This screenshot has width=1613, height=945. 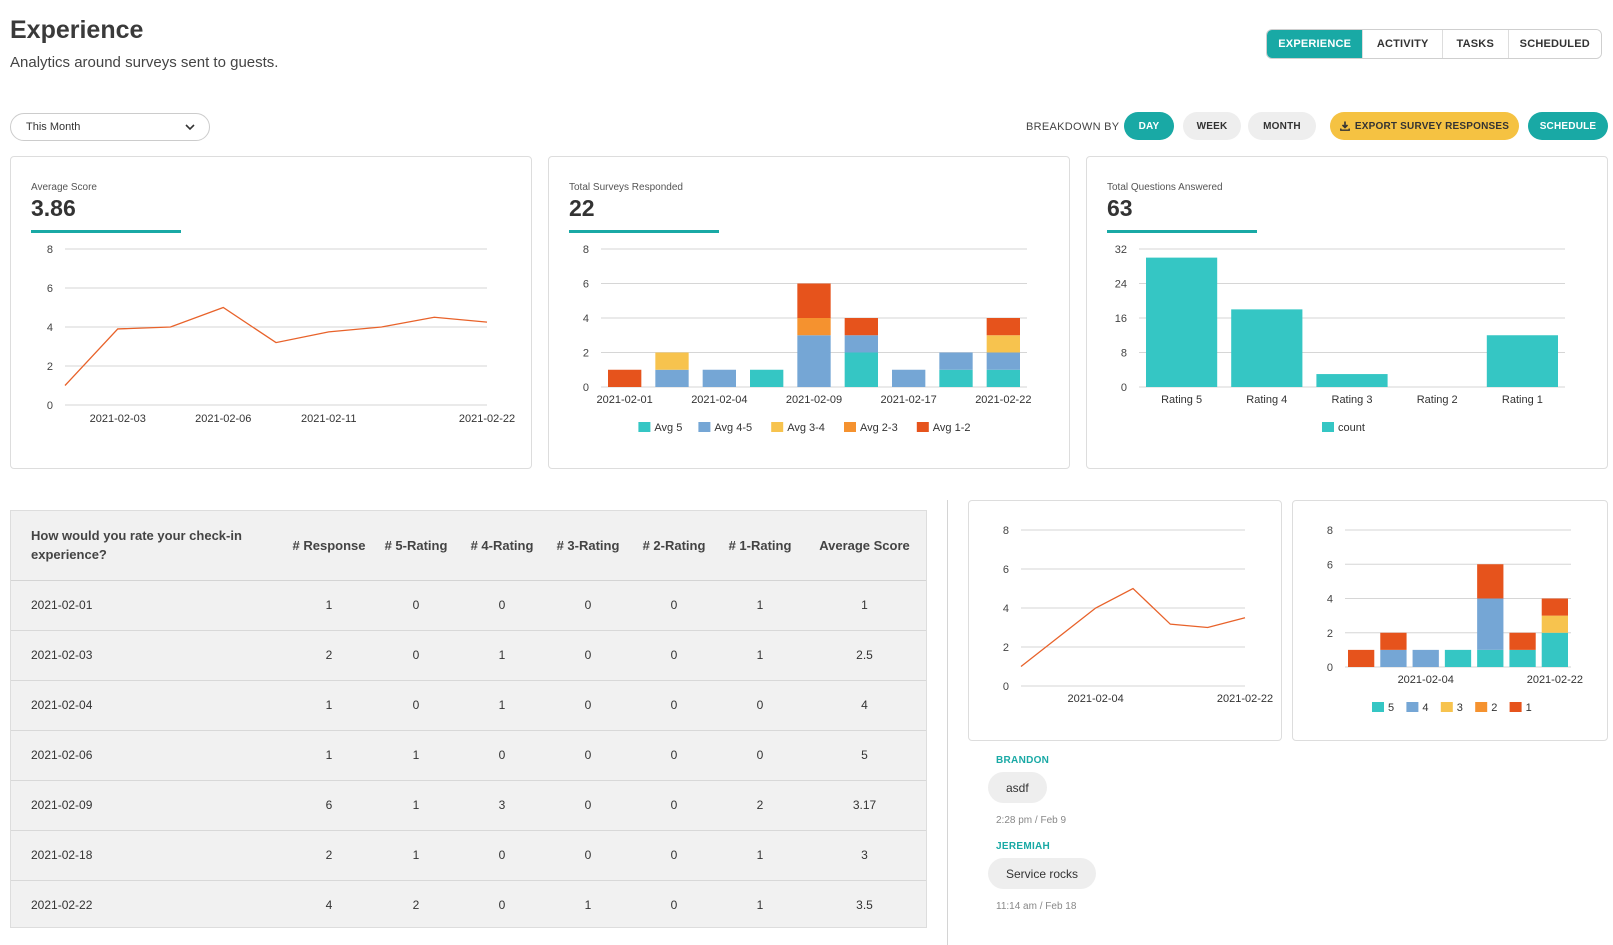 What do you see at coordinates (1282, 126) in the screenshot?
I see `breakdown-month-button: MONTH` at bounding box center [1282, 126].